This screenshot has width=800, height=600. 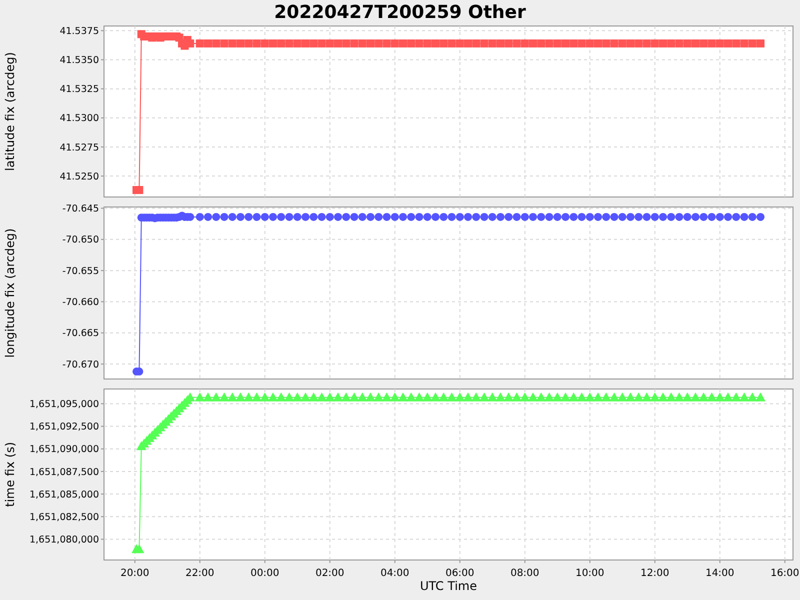 What do you see at coordinates (64, 427) in the screenshot?
I see `y-tick-label: 1,651,092,500` at bounding box center [64, 427].